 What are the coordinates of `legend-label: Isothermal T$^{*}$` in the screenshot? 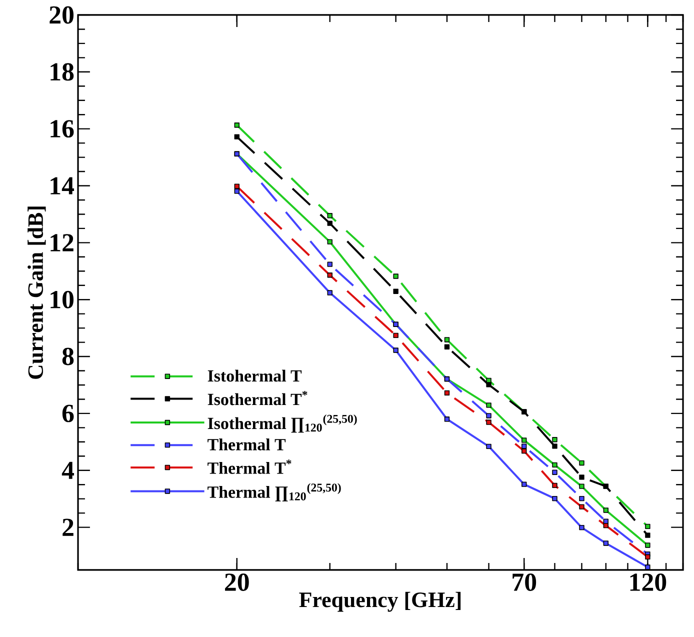 It's located at (258, 398).